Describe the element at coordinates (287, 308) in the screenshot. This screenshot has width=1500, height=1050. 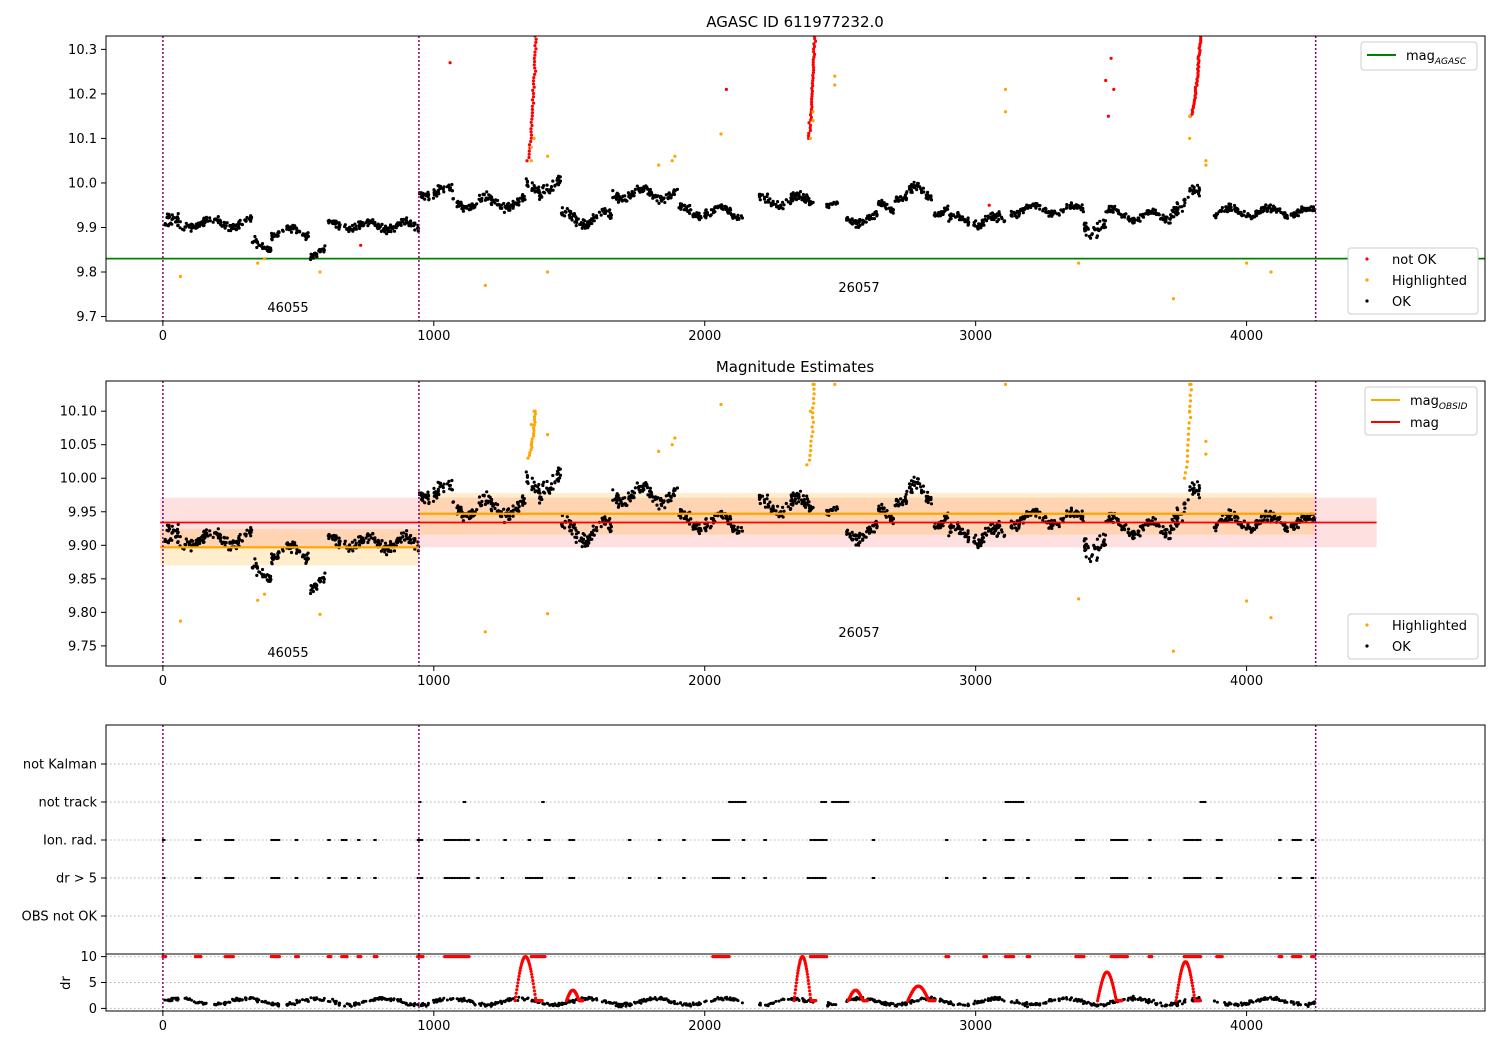
I see `obs-label-46055: 46055` at that location.